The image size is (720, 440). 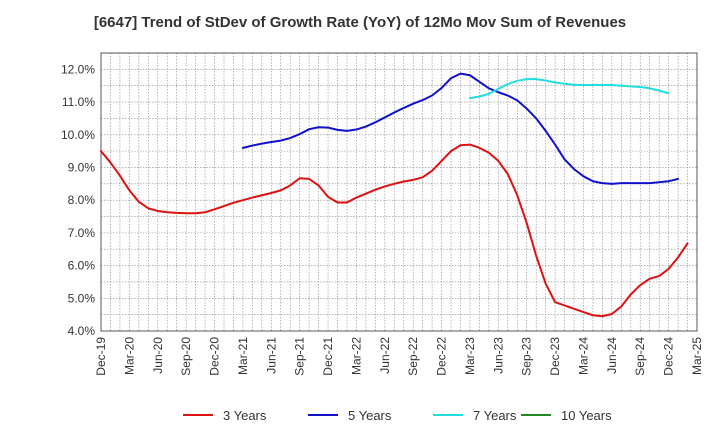 I want to click on legend-label: 5 Years, so click(x=370, y=415).